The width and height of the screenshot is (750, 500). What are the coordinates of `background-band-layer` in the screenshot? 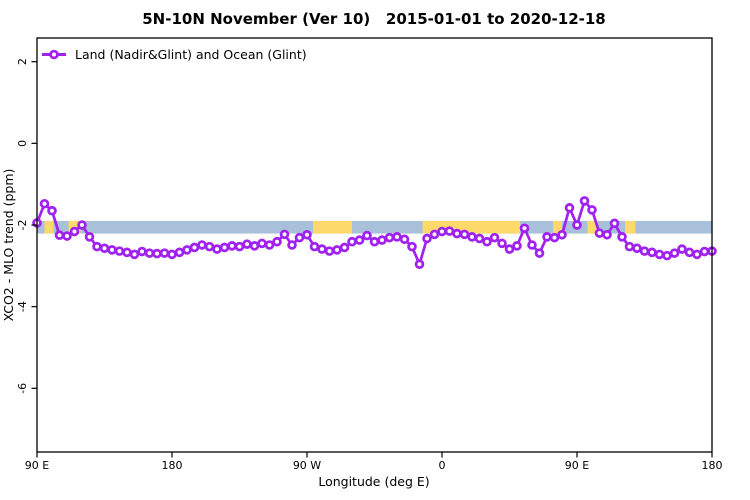 It's located at (374, 227).